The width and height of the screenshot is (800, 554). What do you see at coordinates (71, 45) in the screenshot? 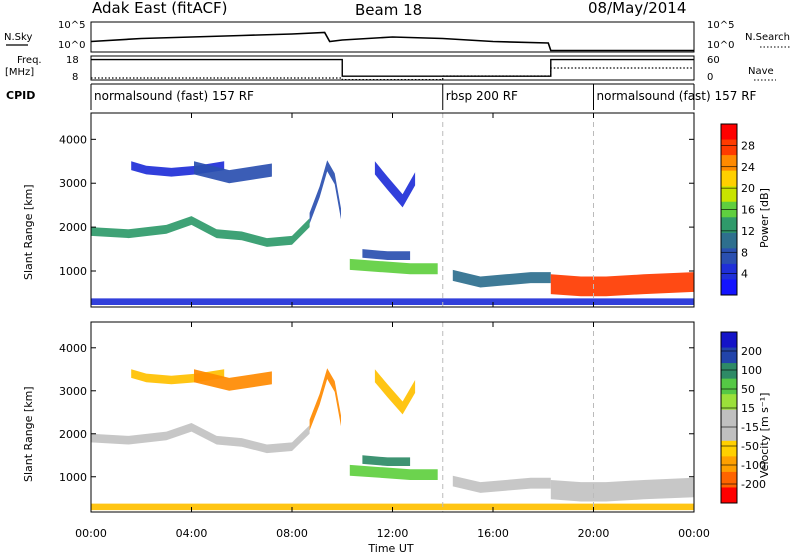
I see `noise-tick-bottom-left: 10^0` at bounding box center [71, 45].